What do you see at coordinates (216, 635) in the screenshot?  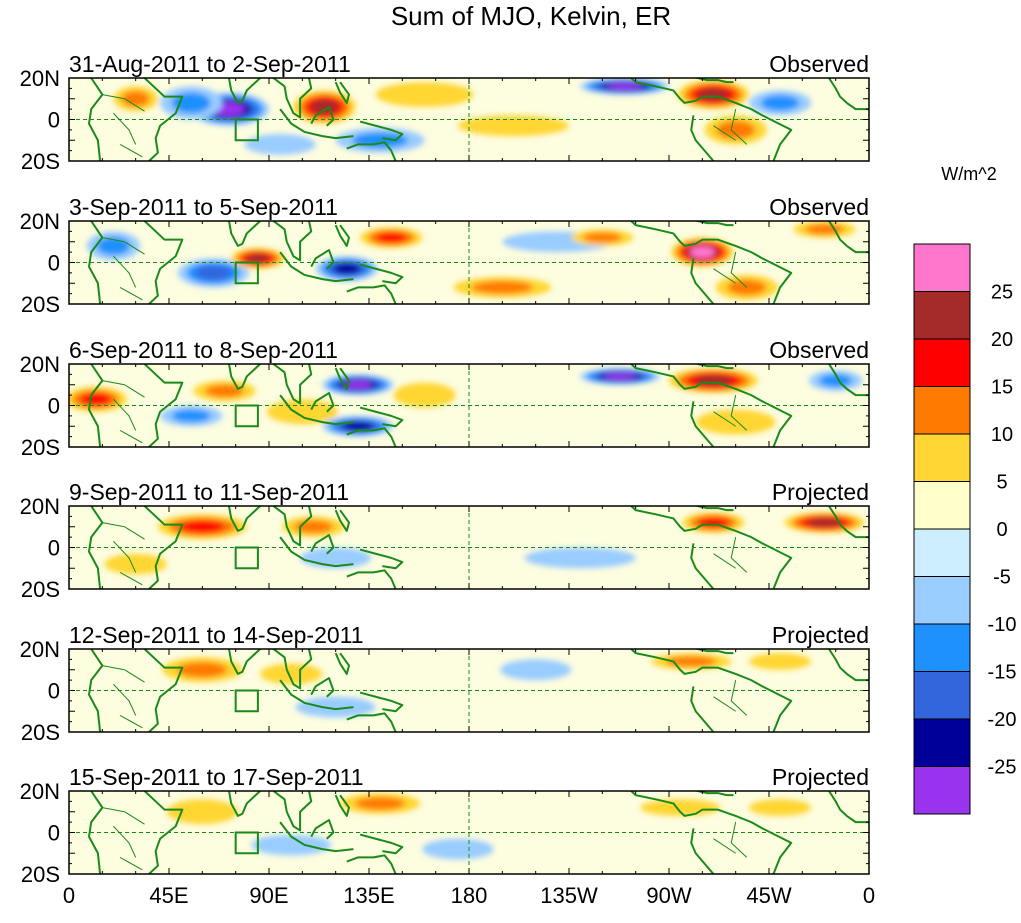 I see `panel-period: 12-Sep-2011 to 14-Sep-2011` at bounding box center [216, 635].